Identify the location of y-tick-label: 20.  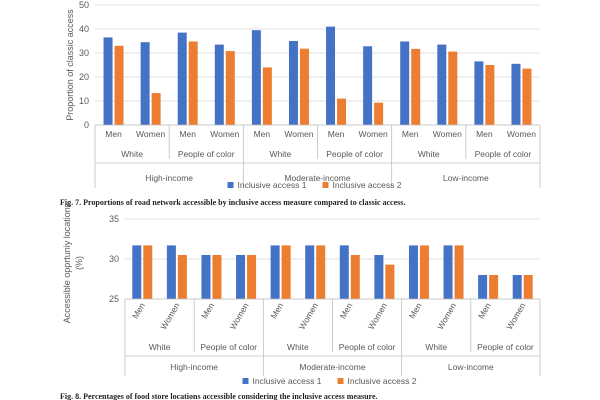
(84, 77).